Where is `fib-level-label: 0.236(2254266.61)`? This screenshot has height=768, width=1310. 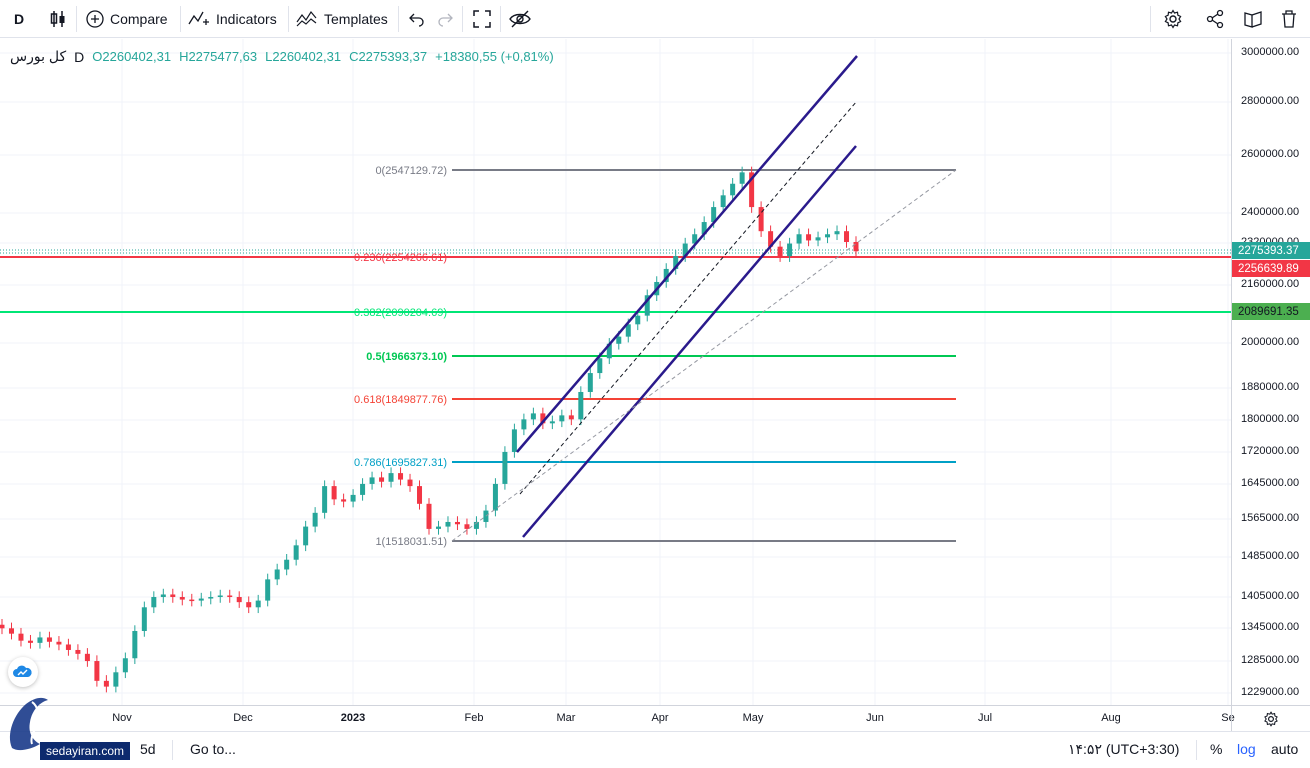 fib-level-label: 0.236(2254266.61) is located at coordinates (400, 258).